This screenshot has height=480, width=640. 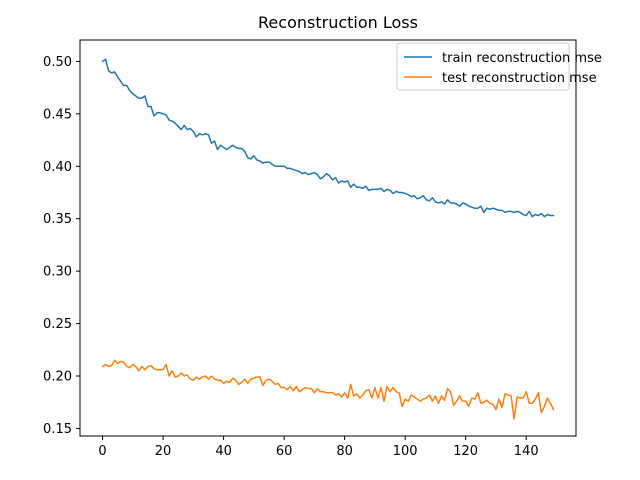 What do you see at coordinates (57, 114) in the screenshot?
I see `y-tick-label: 0.45` at bounding box center [57, 114].